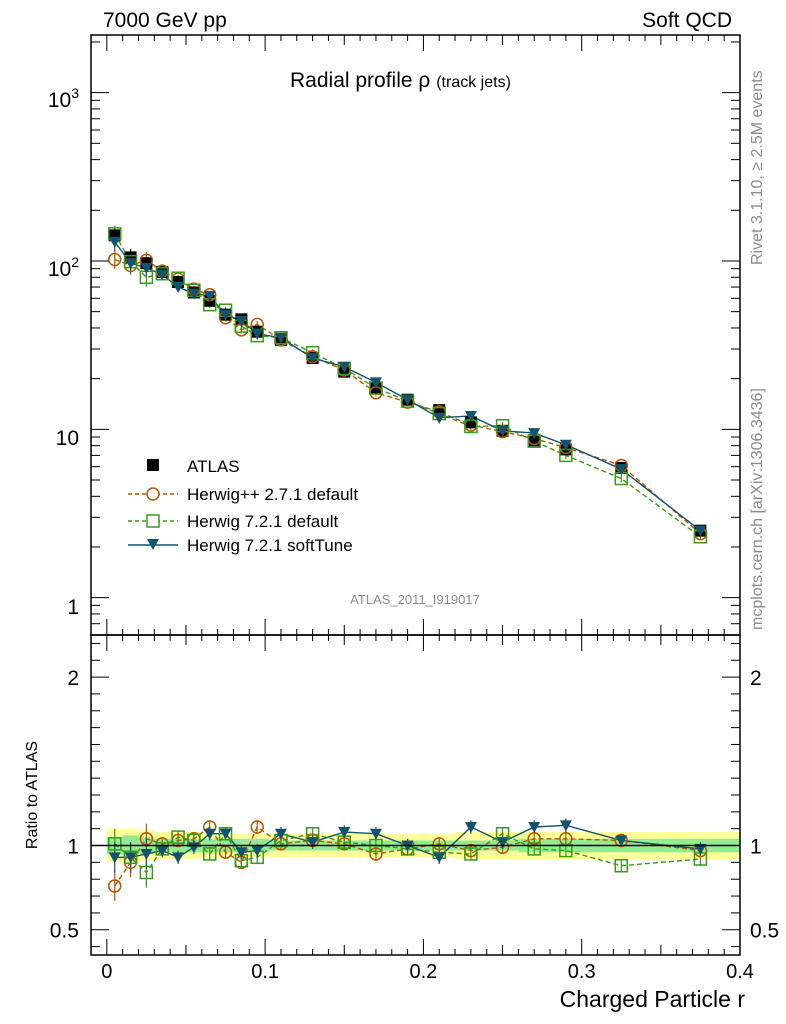 This screenshot has height=1024, width=786. Describe the element at coordinates (262, 521) in the screenshot. I see `legend-label-herwig721: Herwig 7.2.1 default` at that location.